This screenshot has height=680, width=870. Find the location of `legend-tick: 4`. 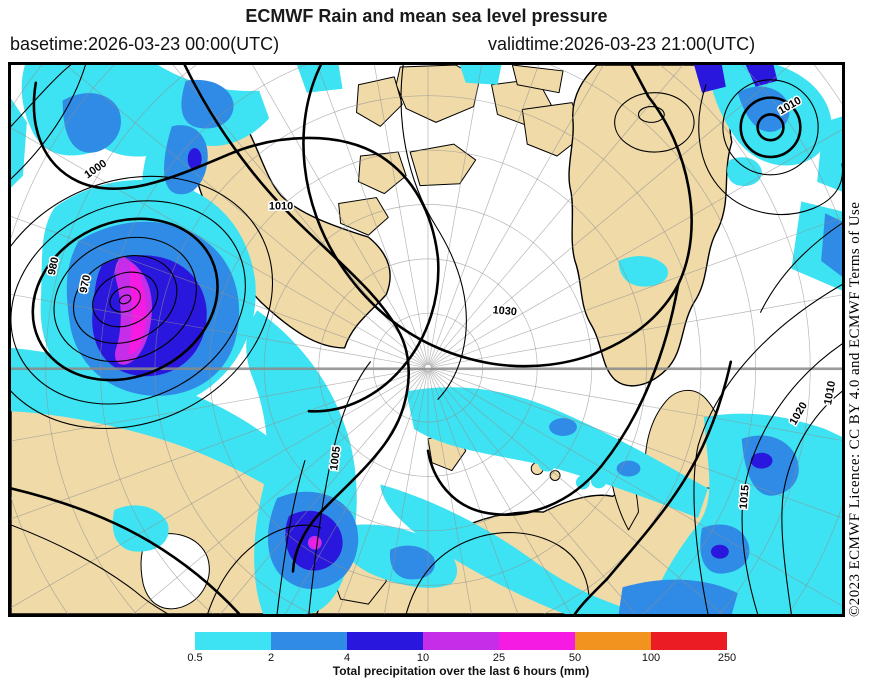

legend-tick: 4 is located at coordinates (347, 658).